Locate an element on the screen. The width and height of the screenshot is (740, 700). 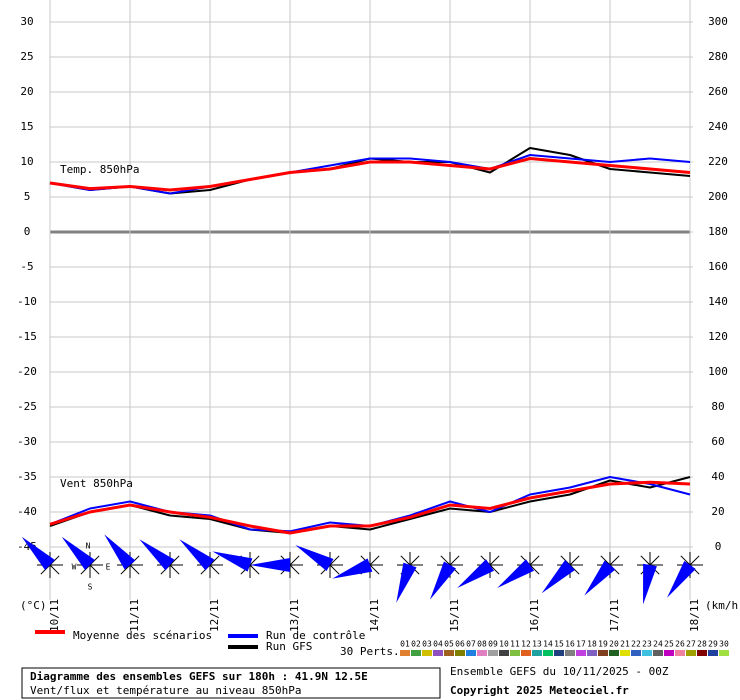
pert-label: 18 is located at coordinates (592, 644).